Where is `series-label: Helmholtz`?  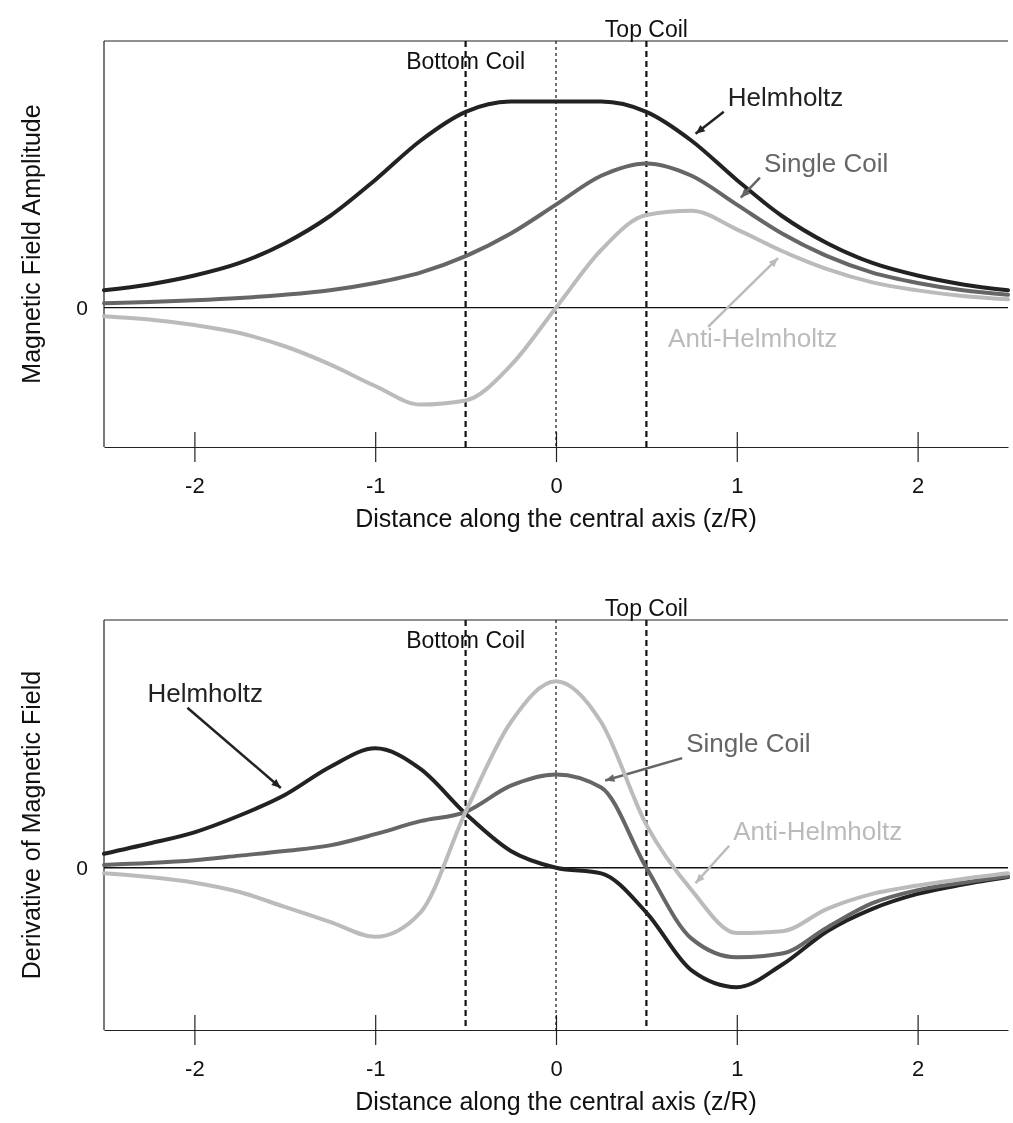 series-label: Helmholtz is located at coordinates (785, 96).